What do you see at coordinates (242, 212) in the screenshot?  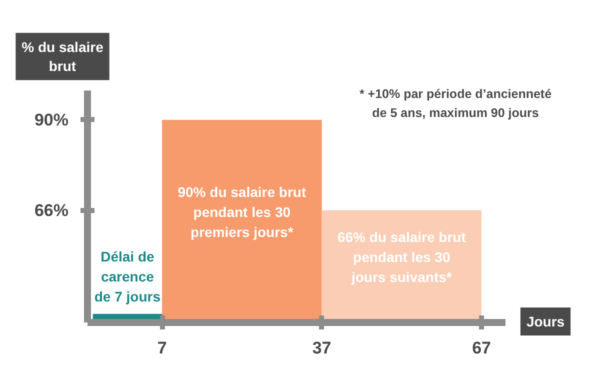 I see `annotation: 90% du salaire brut pendant les 30 premiers jours*` at bounding box center [242, 212].